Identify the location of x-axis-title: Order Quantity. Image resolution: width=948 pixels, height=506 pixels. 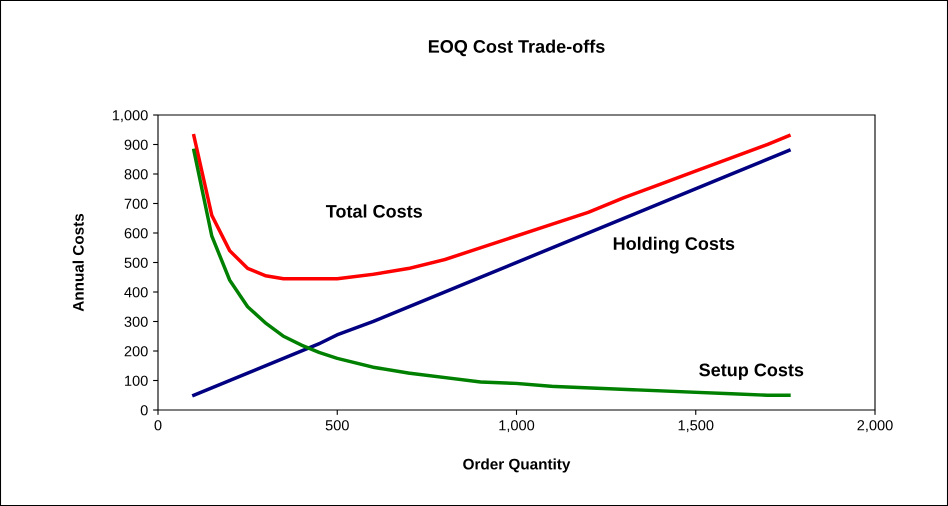
(516, 465).